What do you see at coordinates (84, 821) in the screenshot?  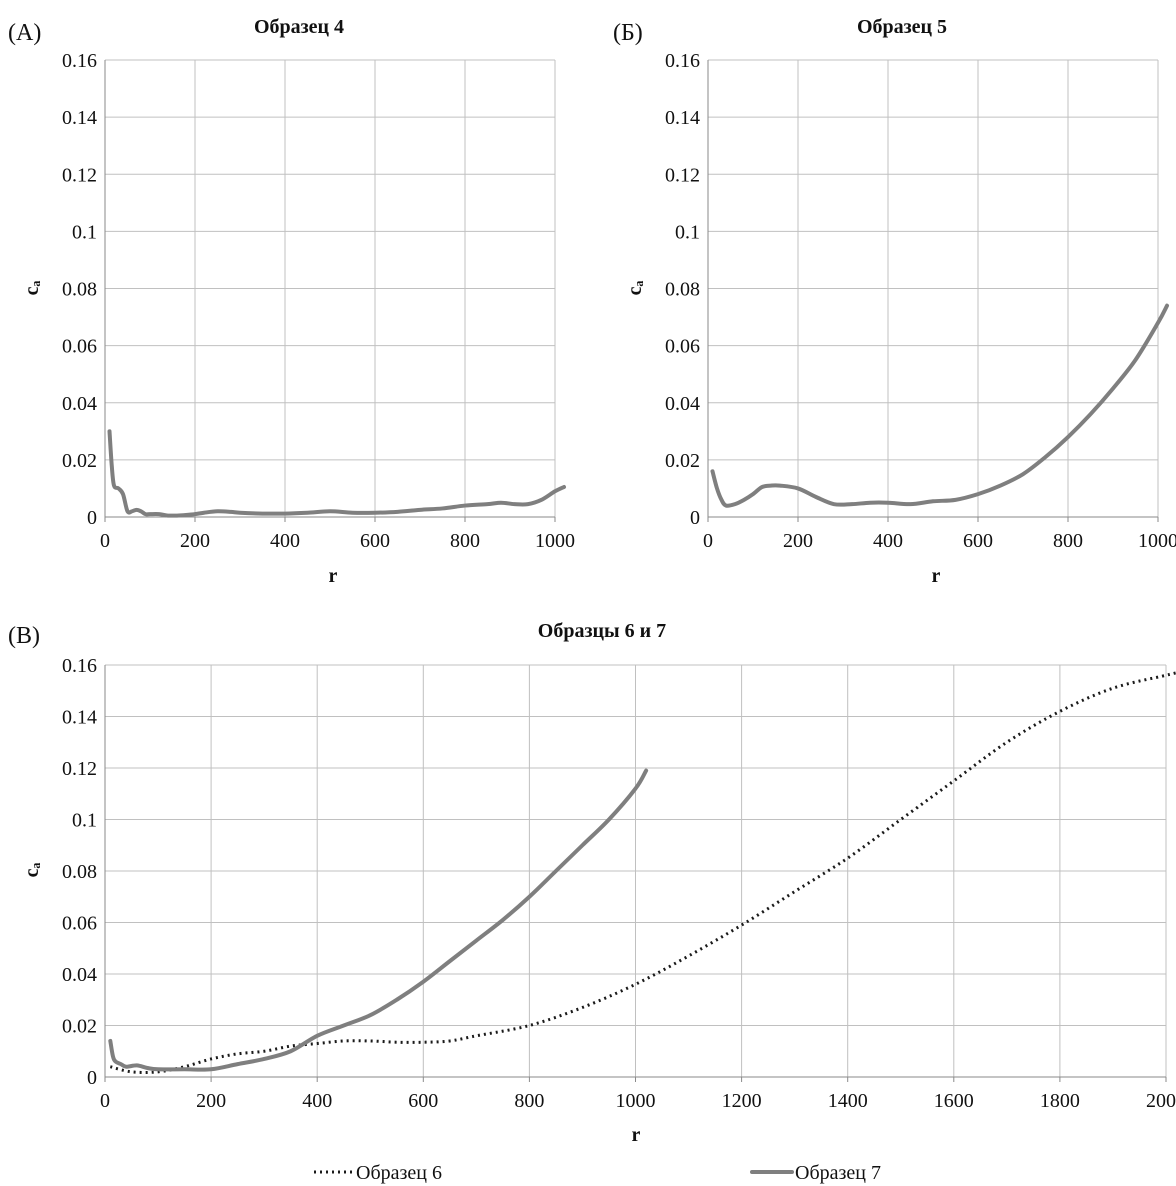 I see `y-tick-label-c: 0.1` at bounding box center [84, 821].